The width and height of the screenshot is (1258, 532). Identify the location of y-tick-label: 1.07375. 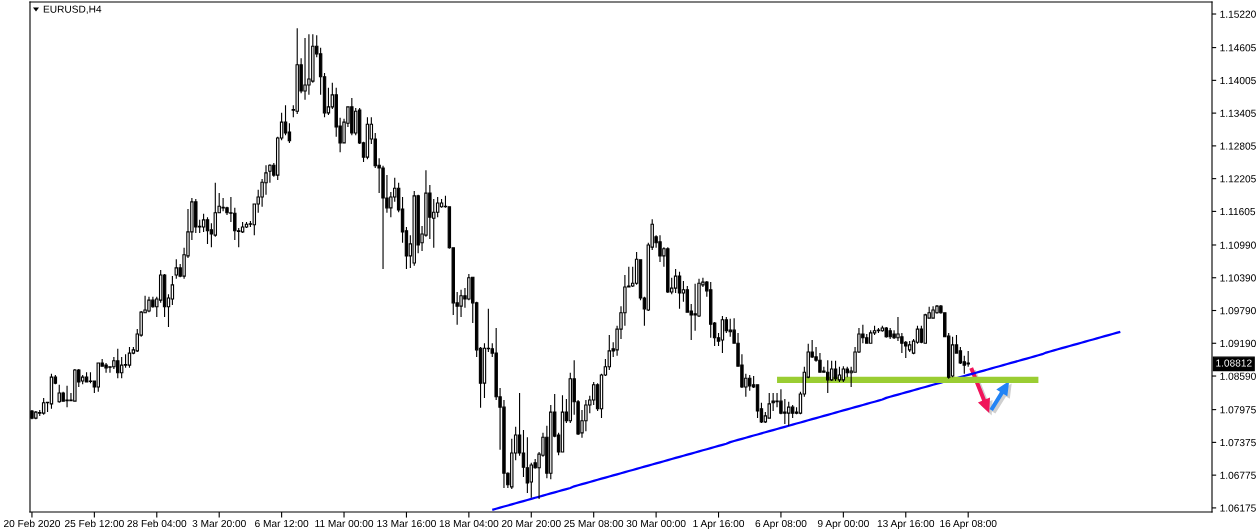
(1238, 442).